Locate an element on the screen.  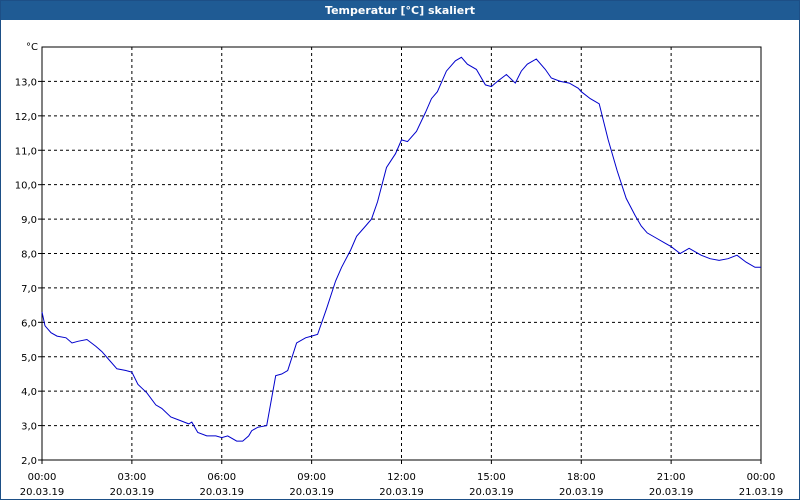
y-tick-label: 5,0 is located at coordinates (29, 358).